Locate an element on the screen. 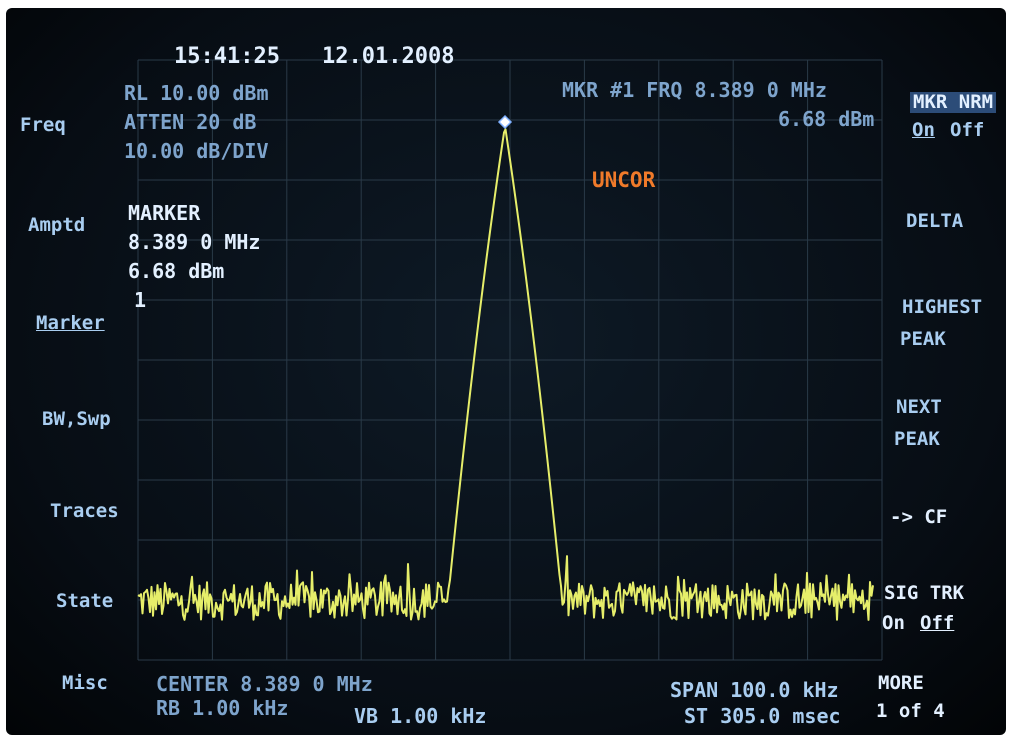  attenuation: ATTEN 20 dB is located at coordinates (190, 122).